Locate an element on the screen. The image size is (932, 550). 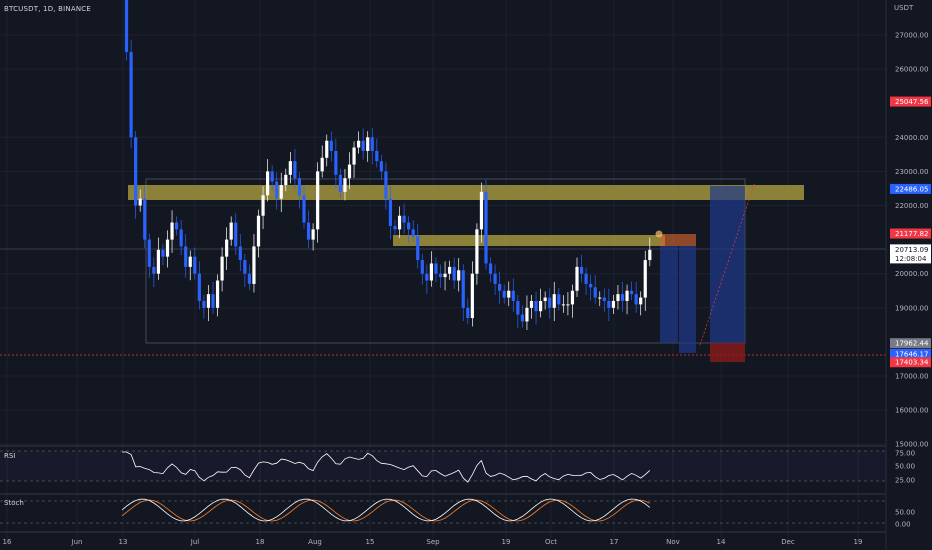
time-tick-label: Nov is located at coordinates (673, 542).